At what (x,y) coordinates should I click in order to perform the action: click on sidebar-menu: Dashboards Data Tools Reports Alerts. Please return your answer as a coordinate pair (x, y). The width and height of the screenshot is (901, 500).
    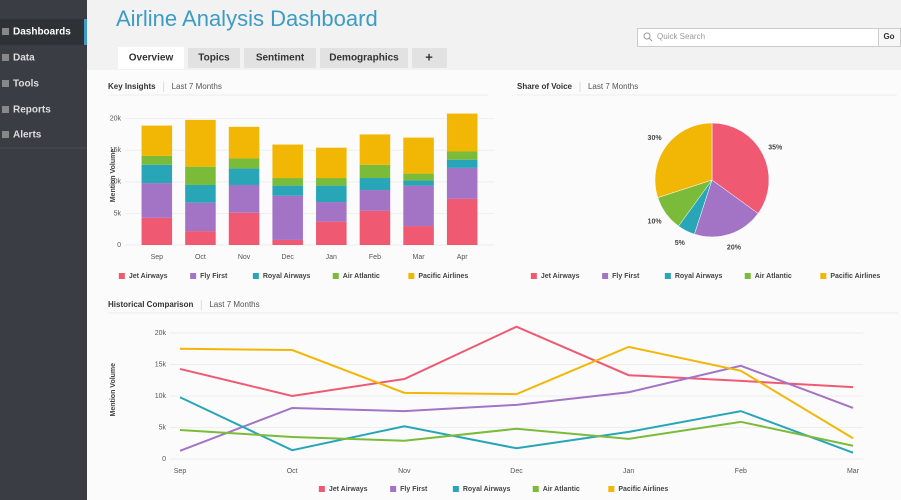
    Looking at the image, I should click on (43, 88).